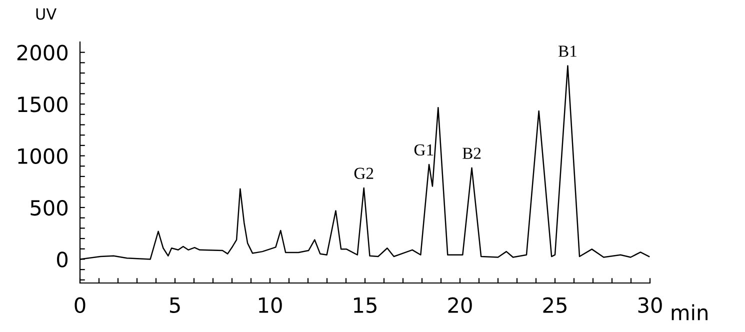  I want to click on x-tick-label: 30, so click(650, 305).